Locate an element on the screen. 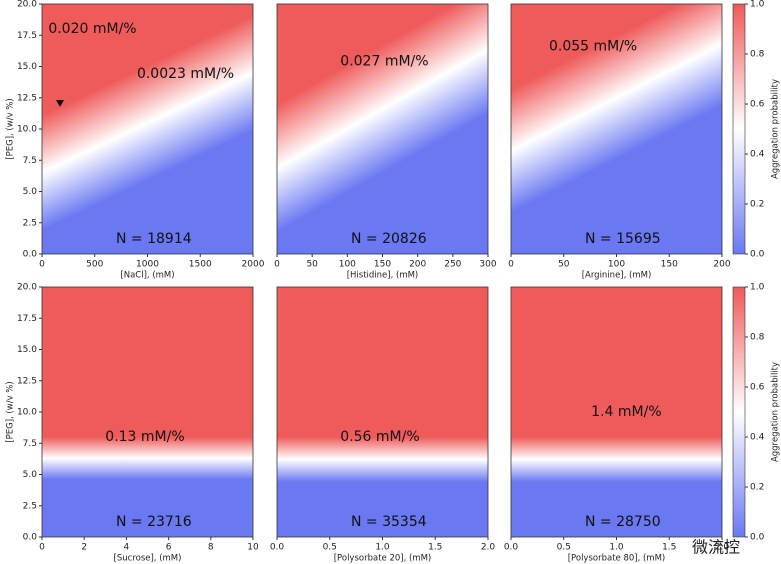 This screenshot has height=564, width=781. x-tick-label: 4 is located at coordinates (127, 548).